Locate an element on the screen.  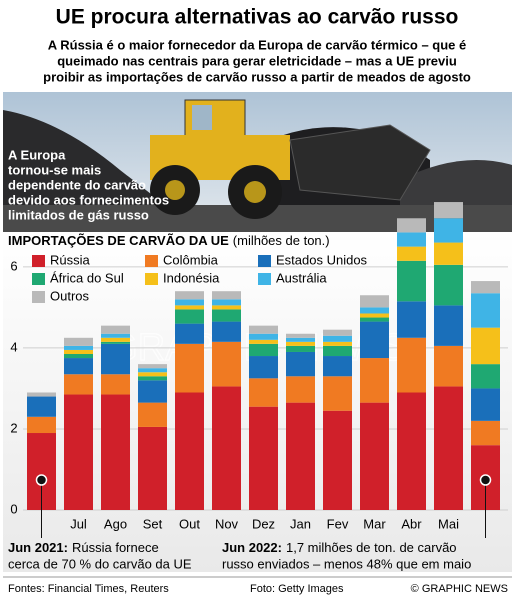
legend-label: Outros is located at coordinates (70, 295).